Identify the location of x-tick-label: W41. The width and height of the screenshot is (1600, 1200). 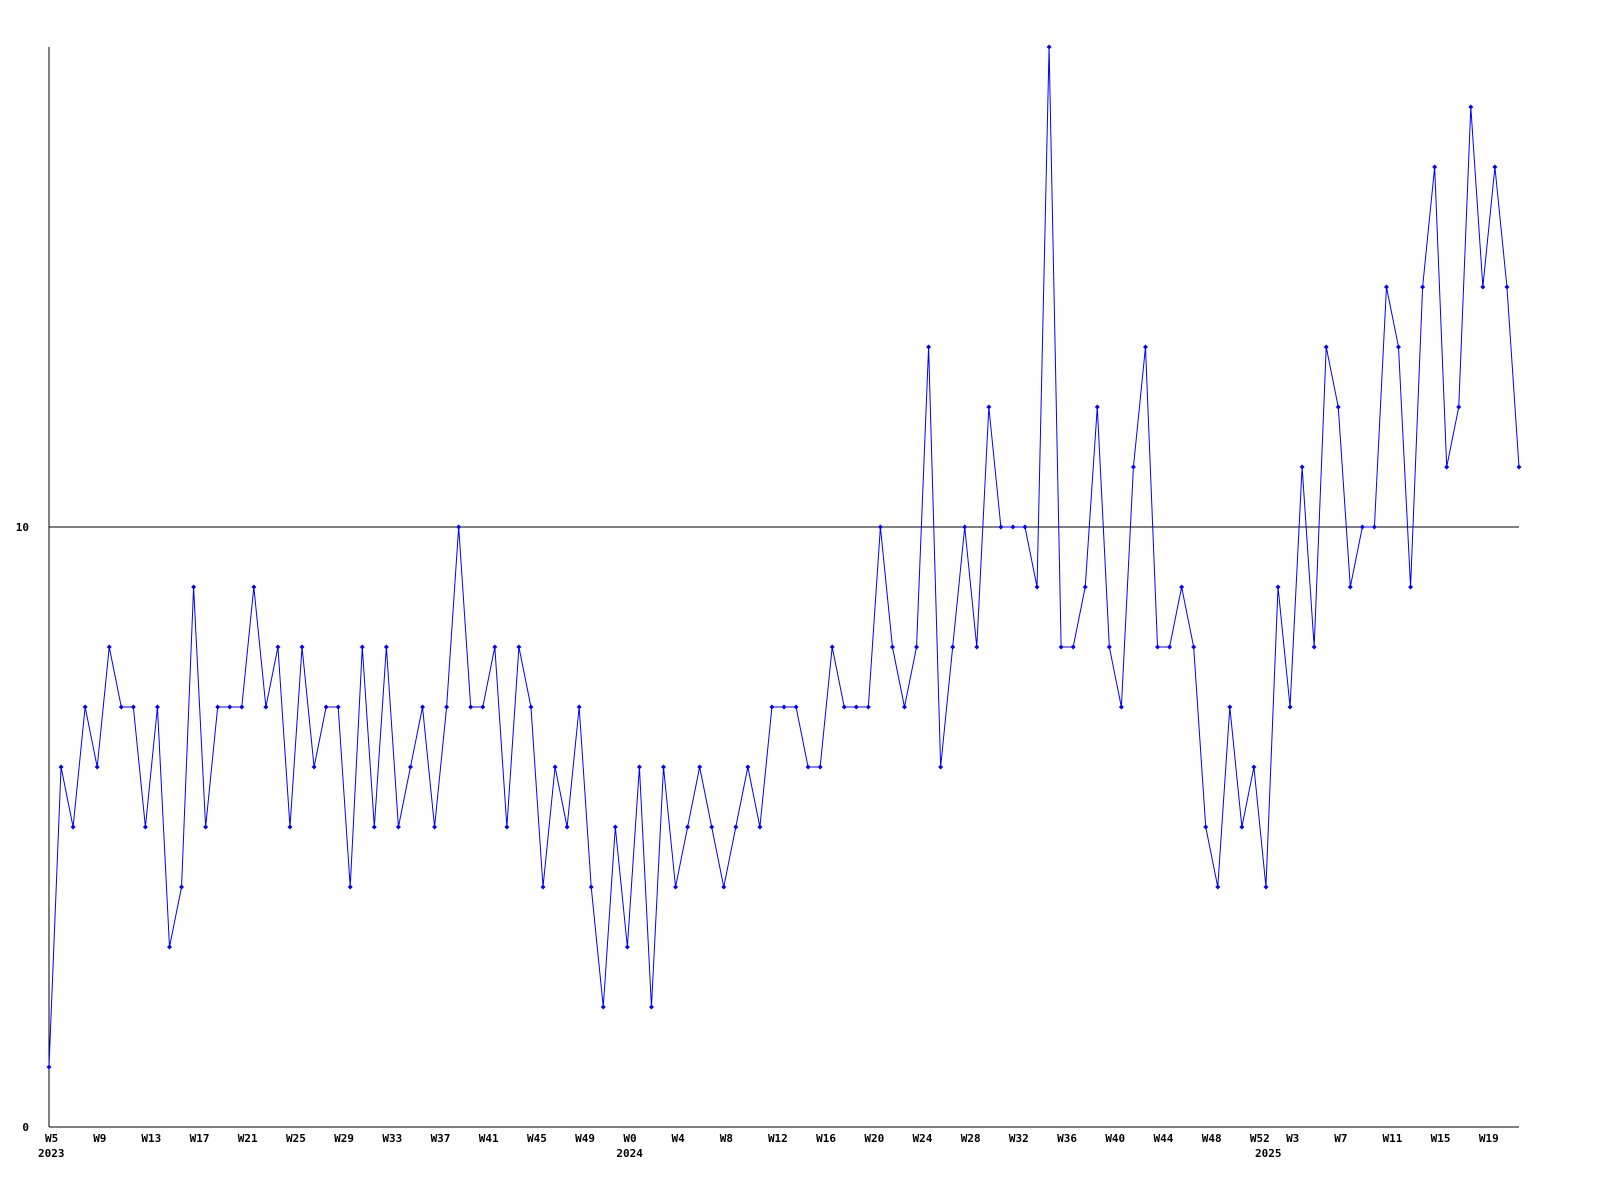
(489, 1138).